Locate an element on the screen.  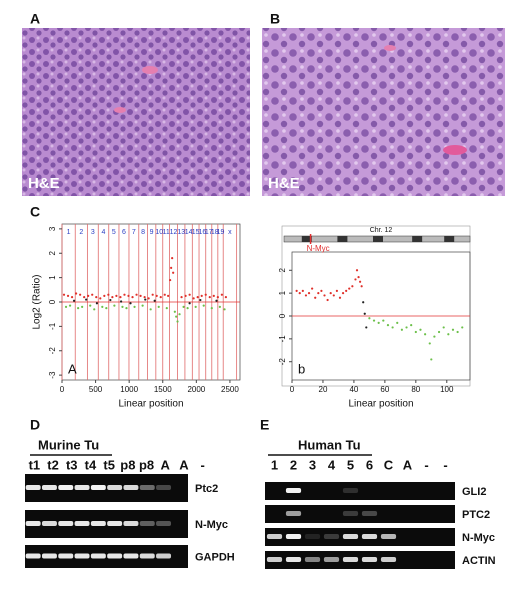
lane-label: t2 is located at coordinates (53, 464).